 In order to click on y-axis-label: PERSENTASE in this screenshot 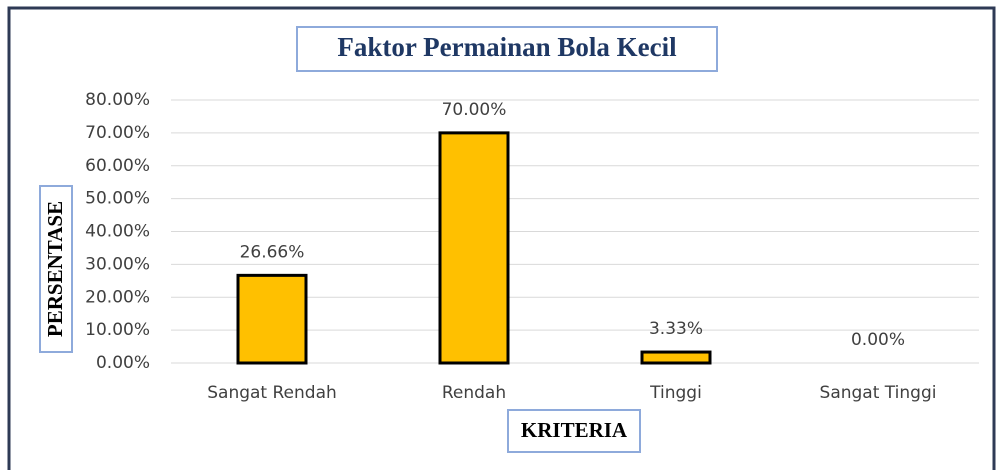, I will do `click(55, 269)`.